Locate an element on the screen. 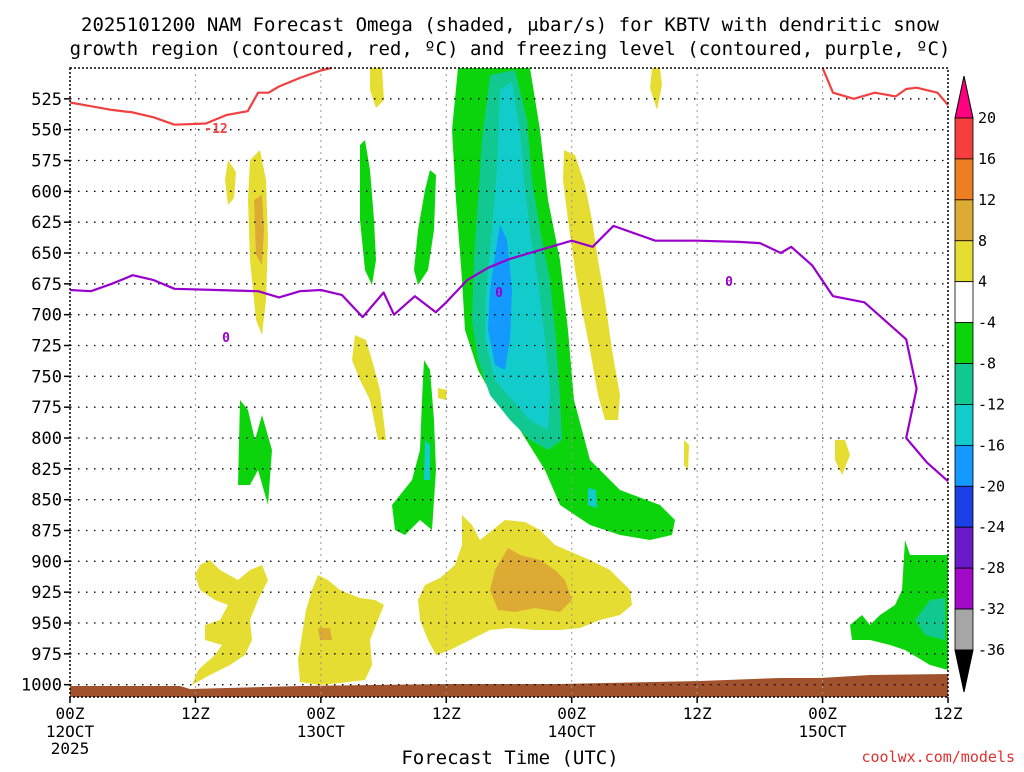  colorbar-bottom-arrow is located at coordinates (964, 671).